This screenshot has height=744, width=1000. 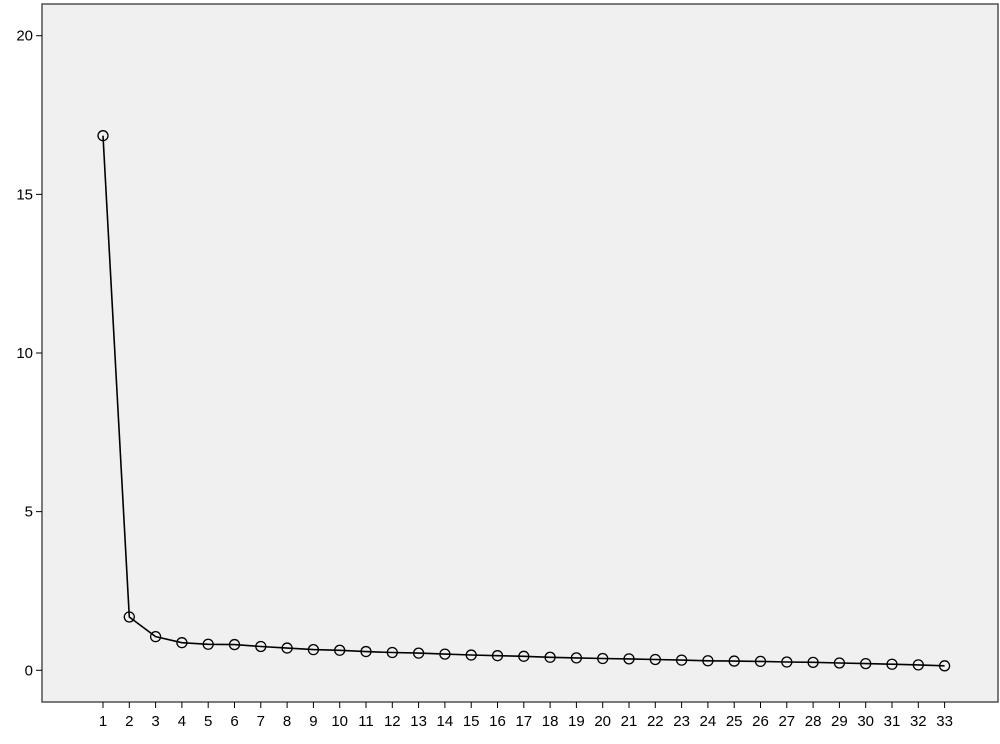 I want to click on y-tick-label-10: 10, so click(x=24, y=353).